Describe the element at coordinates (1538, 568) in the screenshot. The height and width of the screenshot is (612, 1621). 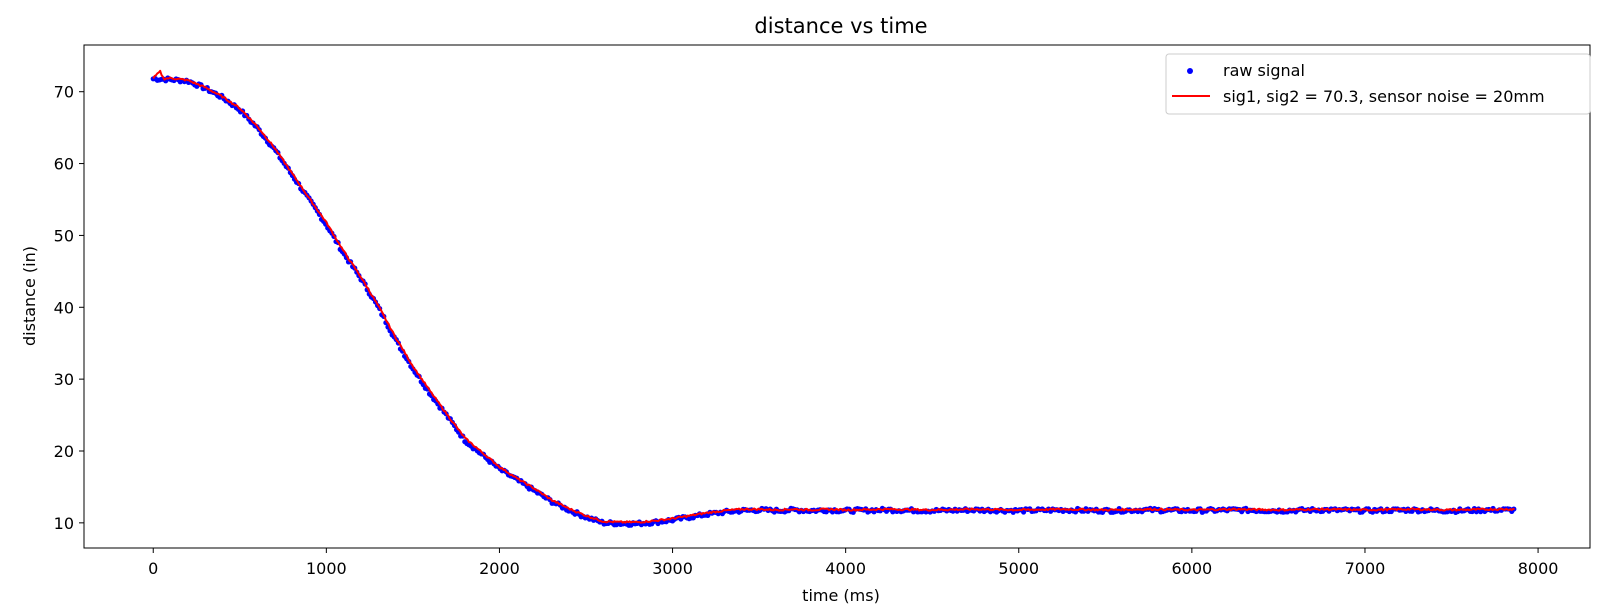
I see `x-tick-label: 8000` at that location.